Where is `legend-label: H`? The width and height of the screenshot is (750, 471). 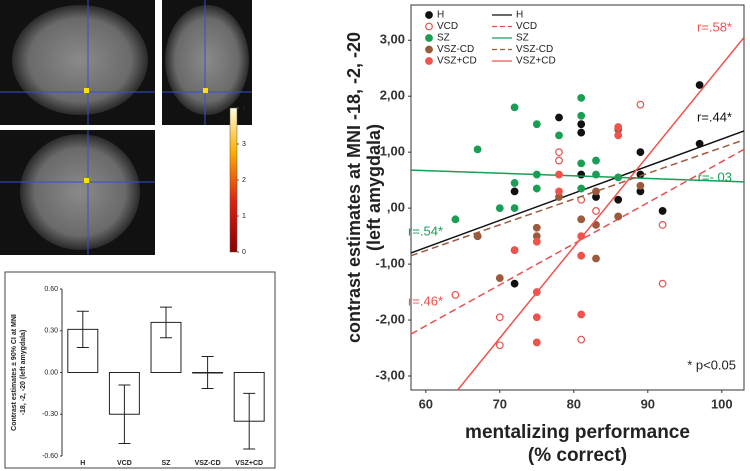
legend-label: H is located at coordinates (440, 15).